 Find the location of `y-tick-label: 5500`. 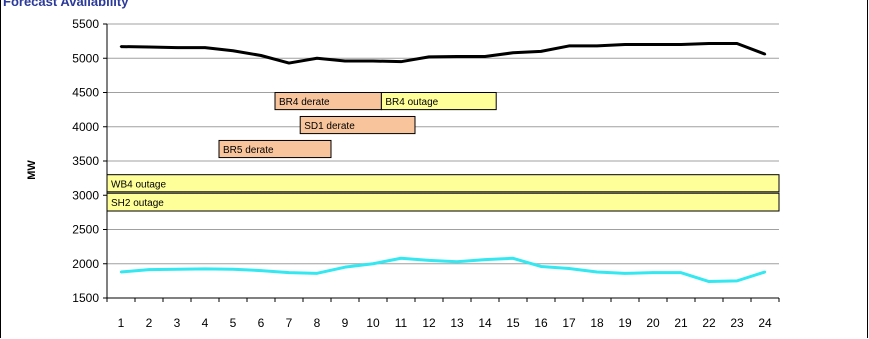

y-tick-label: 5500 is located at coordinates (85, 24).